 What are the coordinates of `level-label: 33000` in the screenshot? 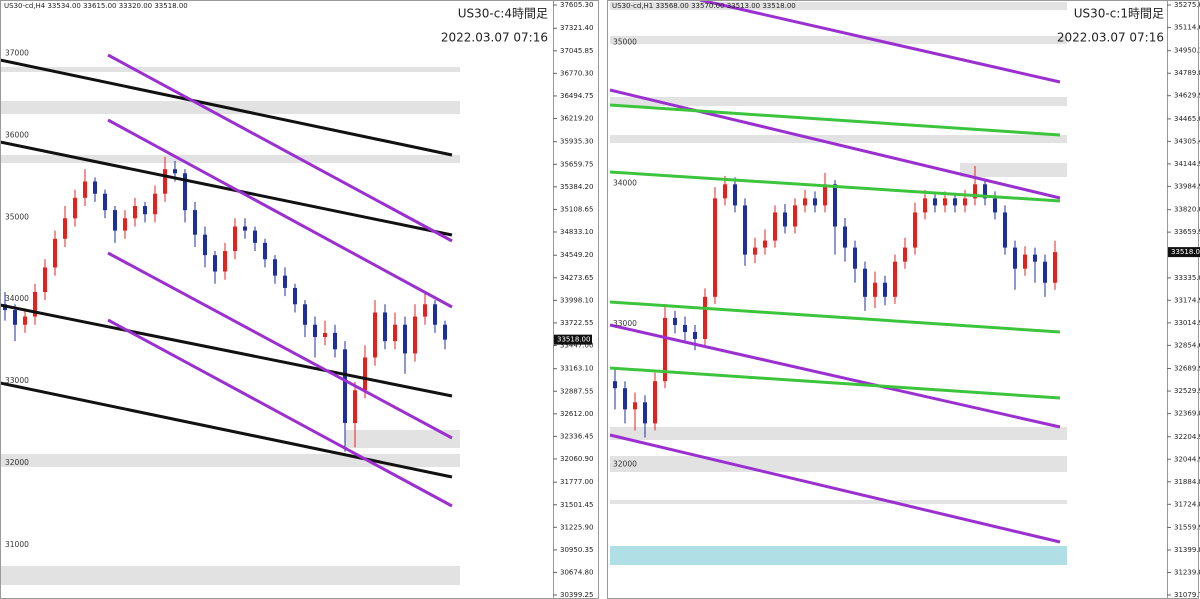 It's located at (625, 323).